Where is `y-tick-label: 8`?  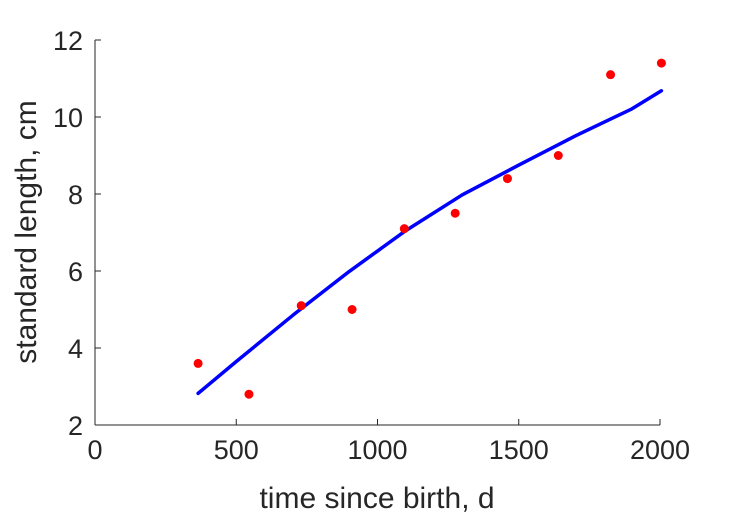
y-tick-label: 8 is located at coordinates (75, 195).